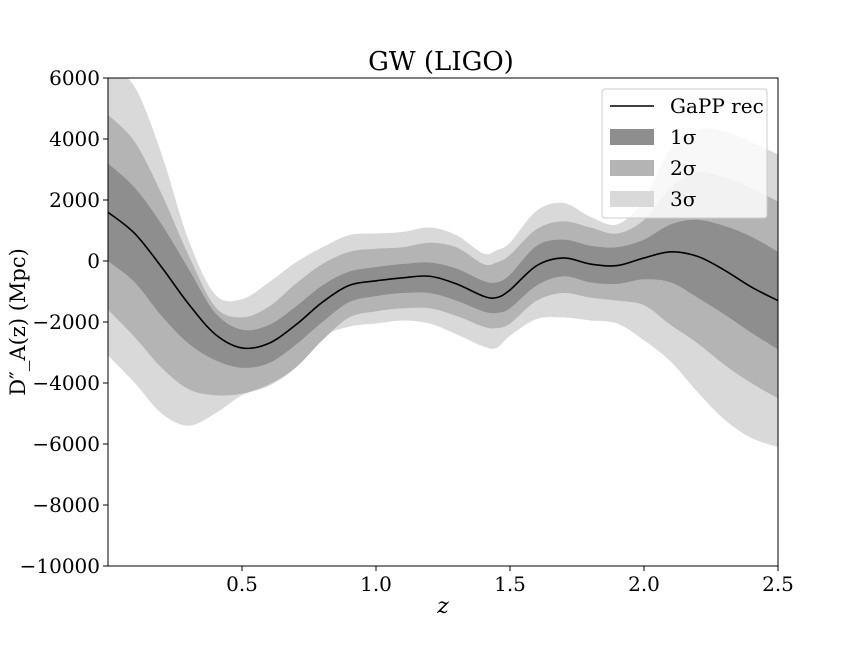 This screenshot has height=648, width=864. I want to click on y-tick-label: −2000, so click(66, 322).